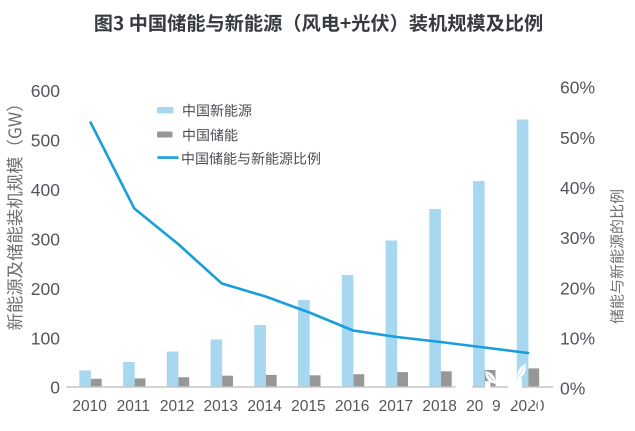 The height and width of the screenshot is (431, 635). Describe the element at coordinates (45, 338) in the screenshot. I see `svg-text: 100` at that location.